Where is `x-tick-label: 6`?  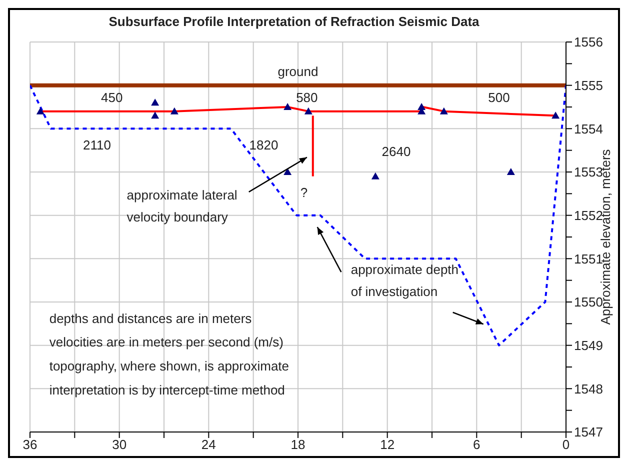 x-tick-label: 6 is located at coordinates (476, 444).